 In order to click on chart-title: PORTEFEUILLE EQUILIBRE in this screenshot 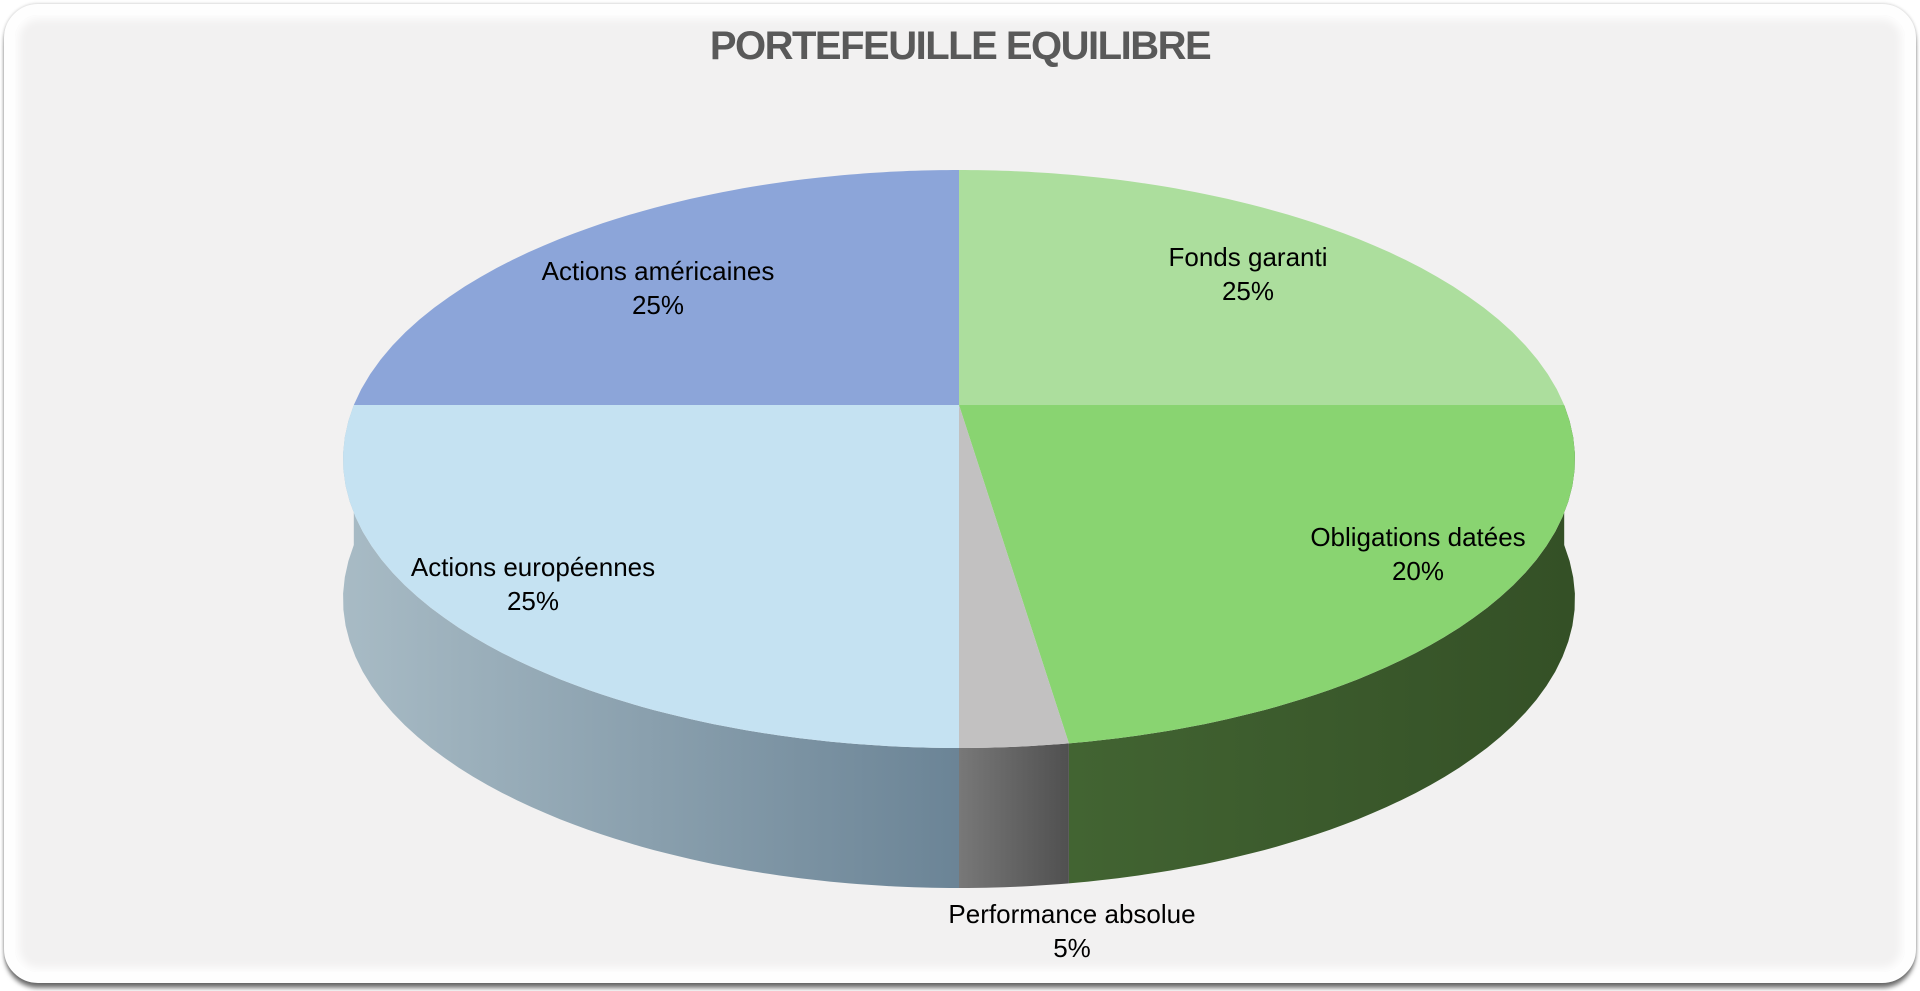, I will do `click(960, 46)`.